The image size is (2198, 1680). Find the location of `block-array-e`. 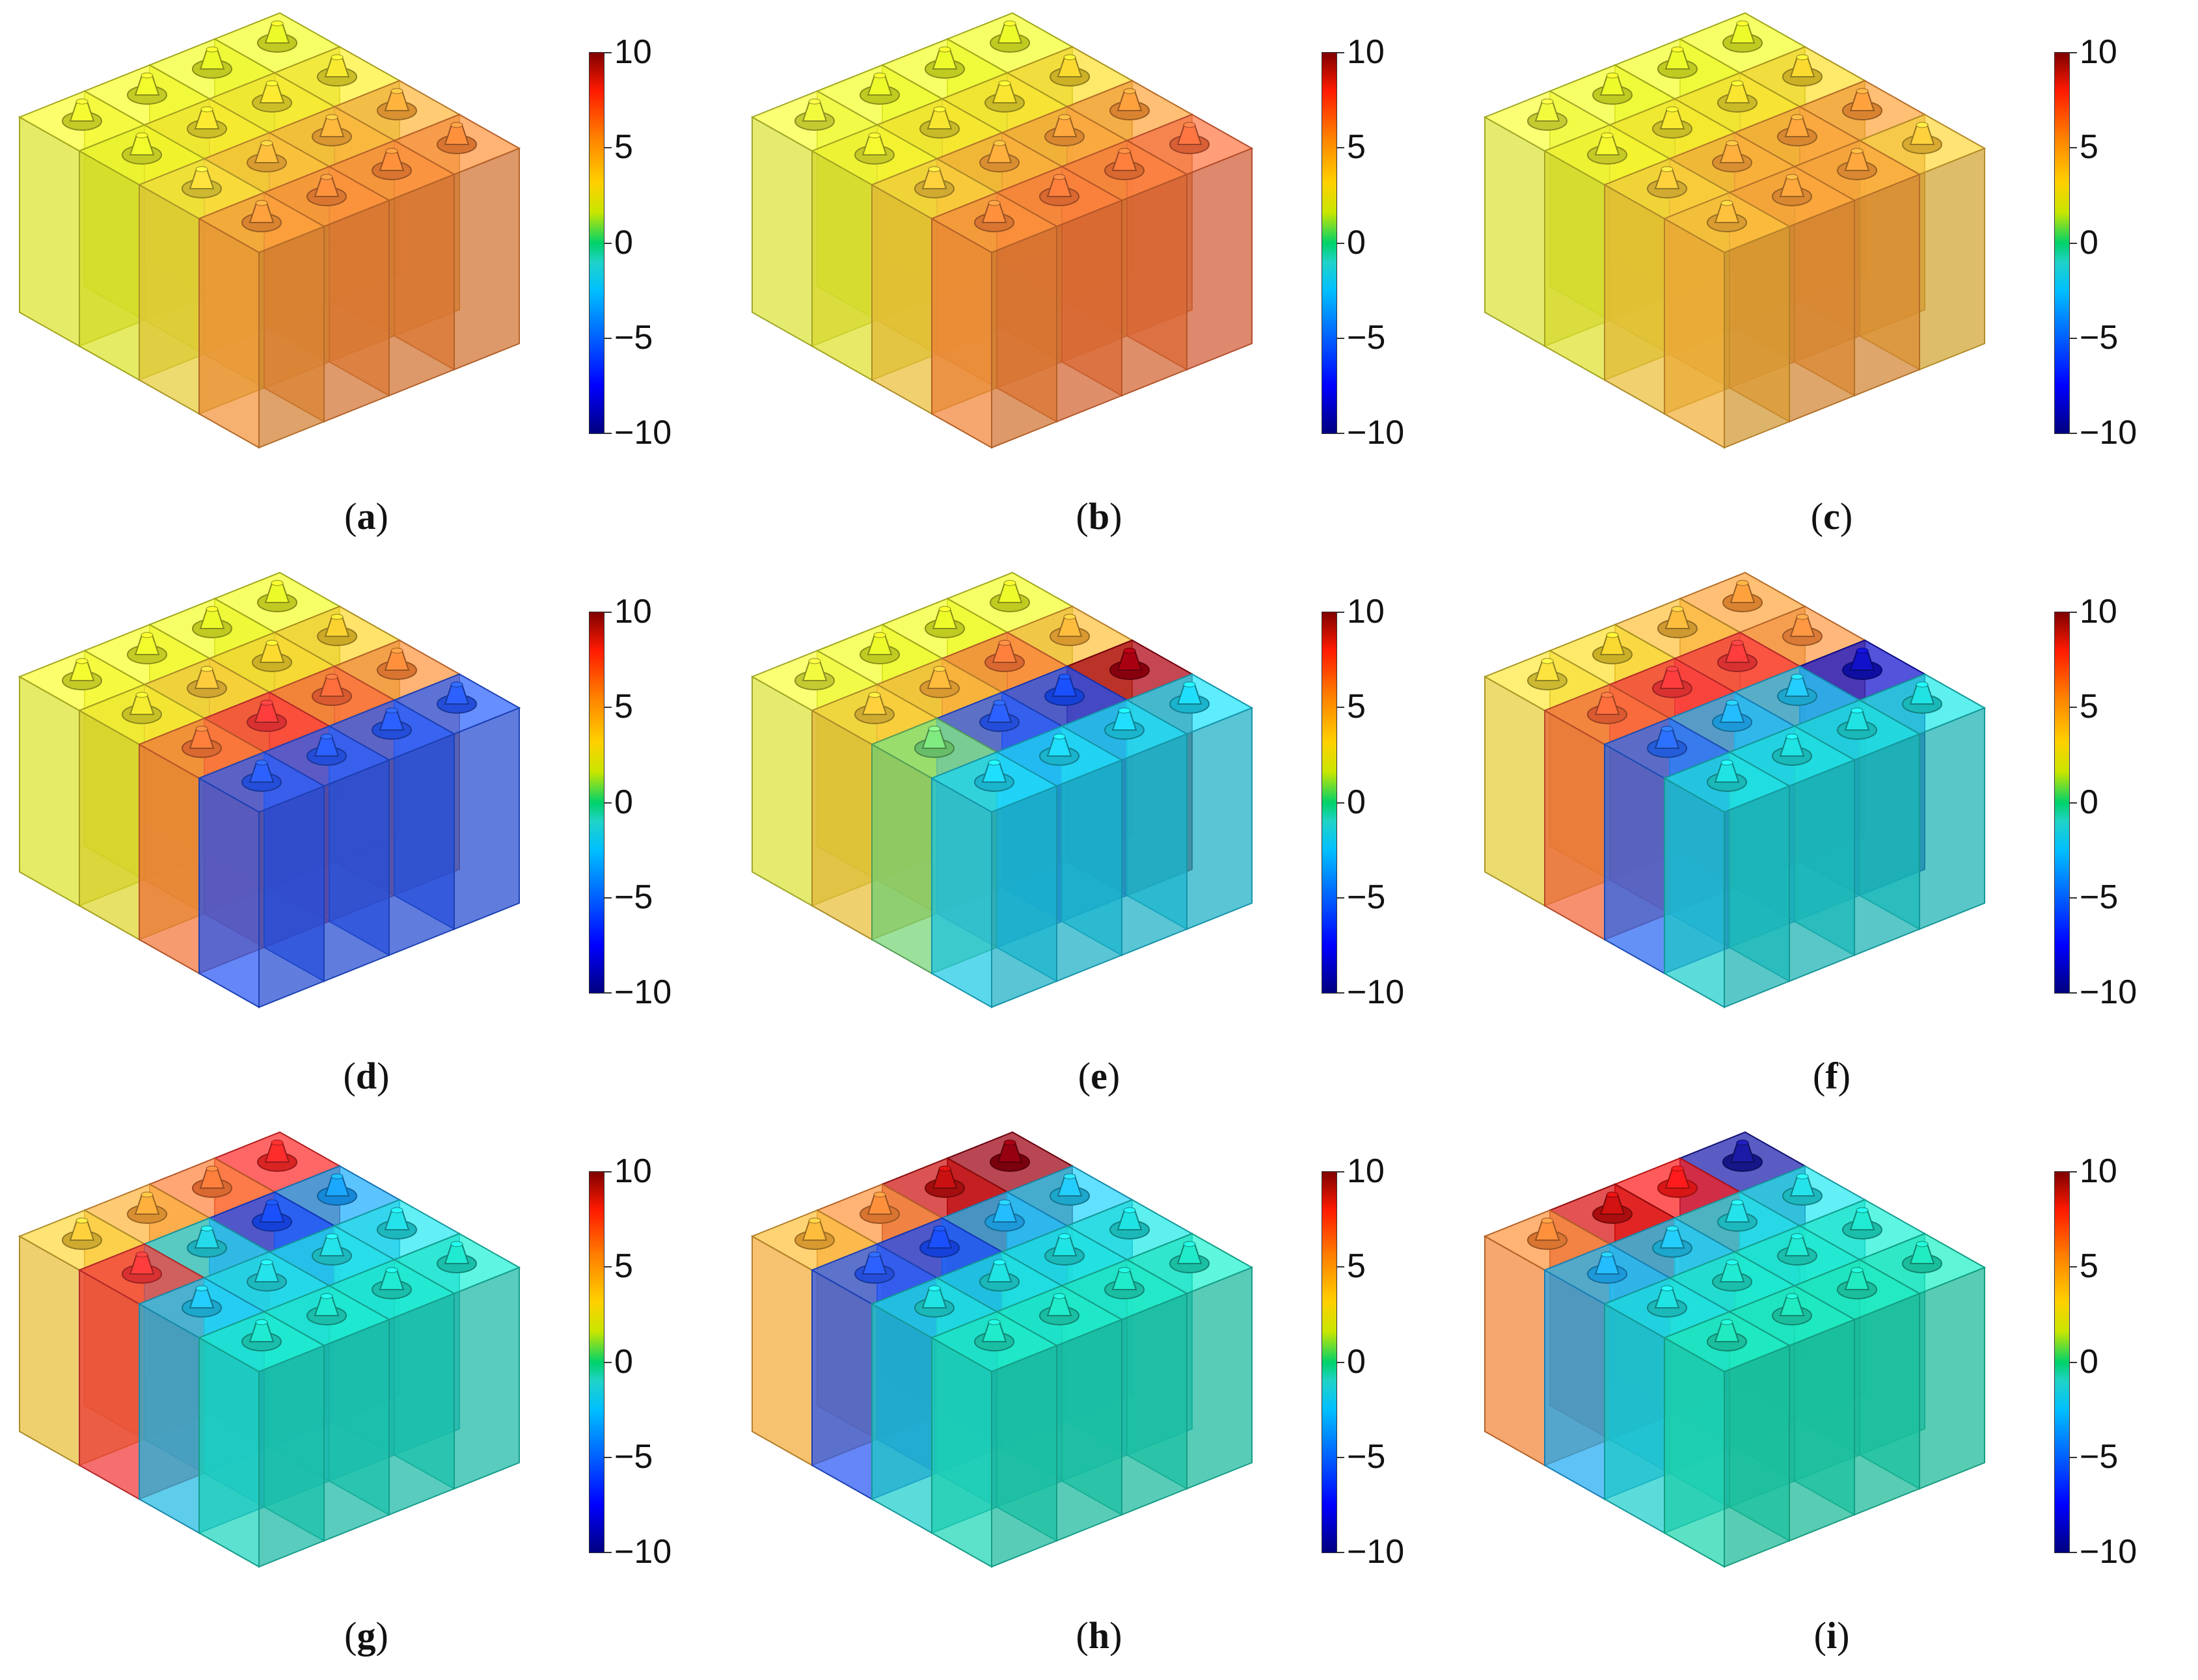

block-array-e is located at coordinates (1002, 790).